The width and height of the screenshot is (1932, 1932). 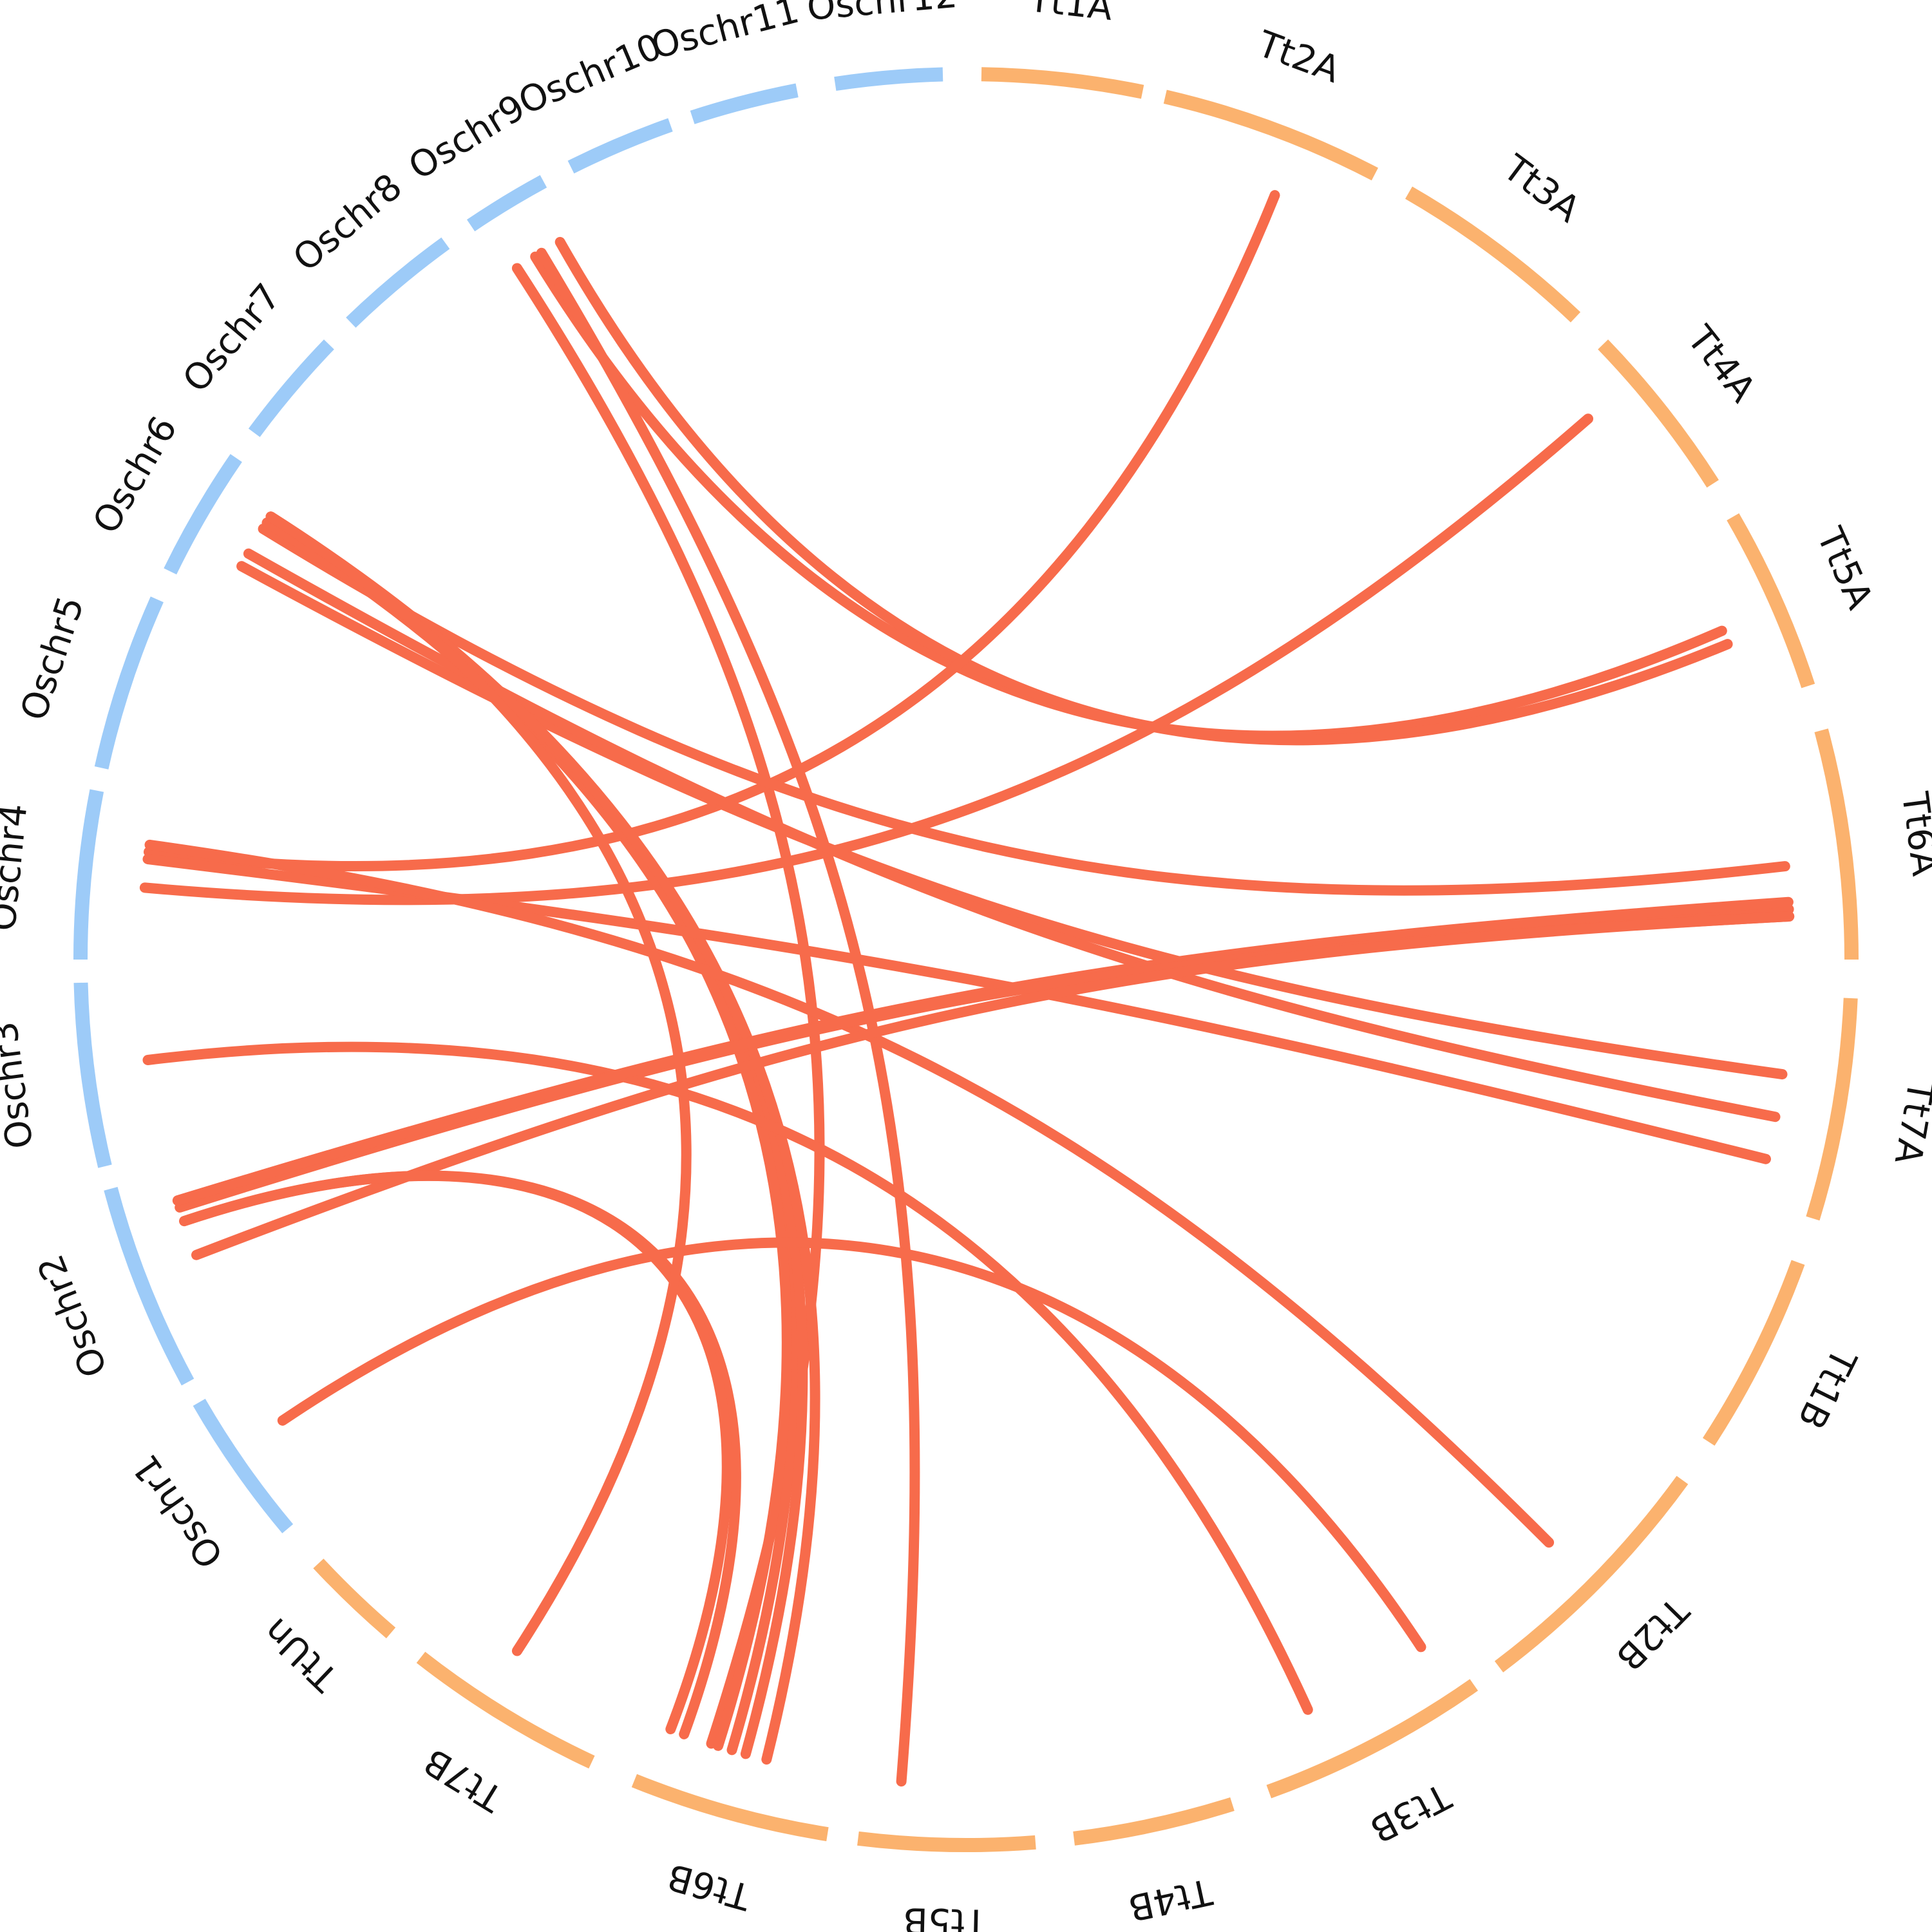 What do you see at coordinates (1170, 1900) in the screenshot?
I see `chromosome-label-tt4b: Tt4B` at bounding box center [1170, 1900].